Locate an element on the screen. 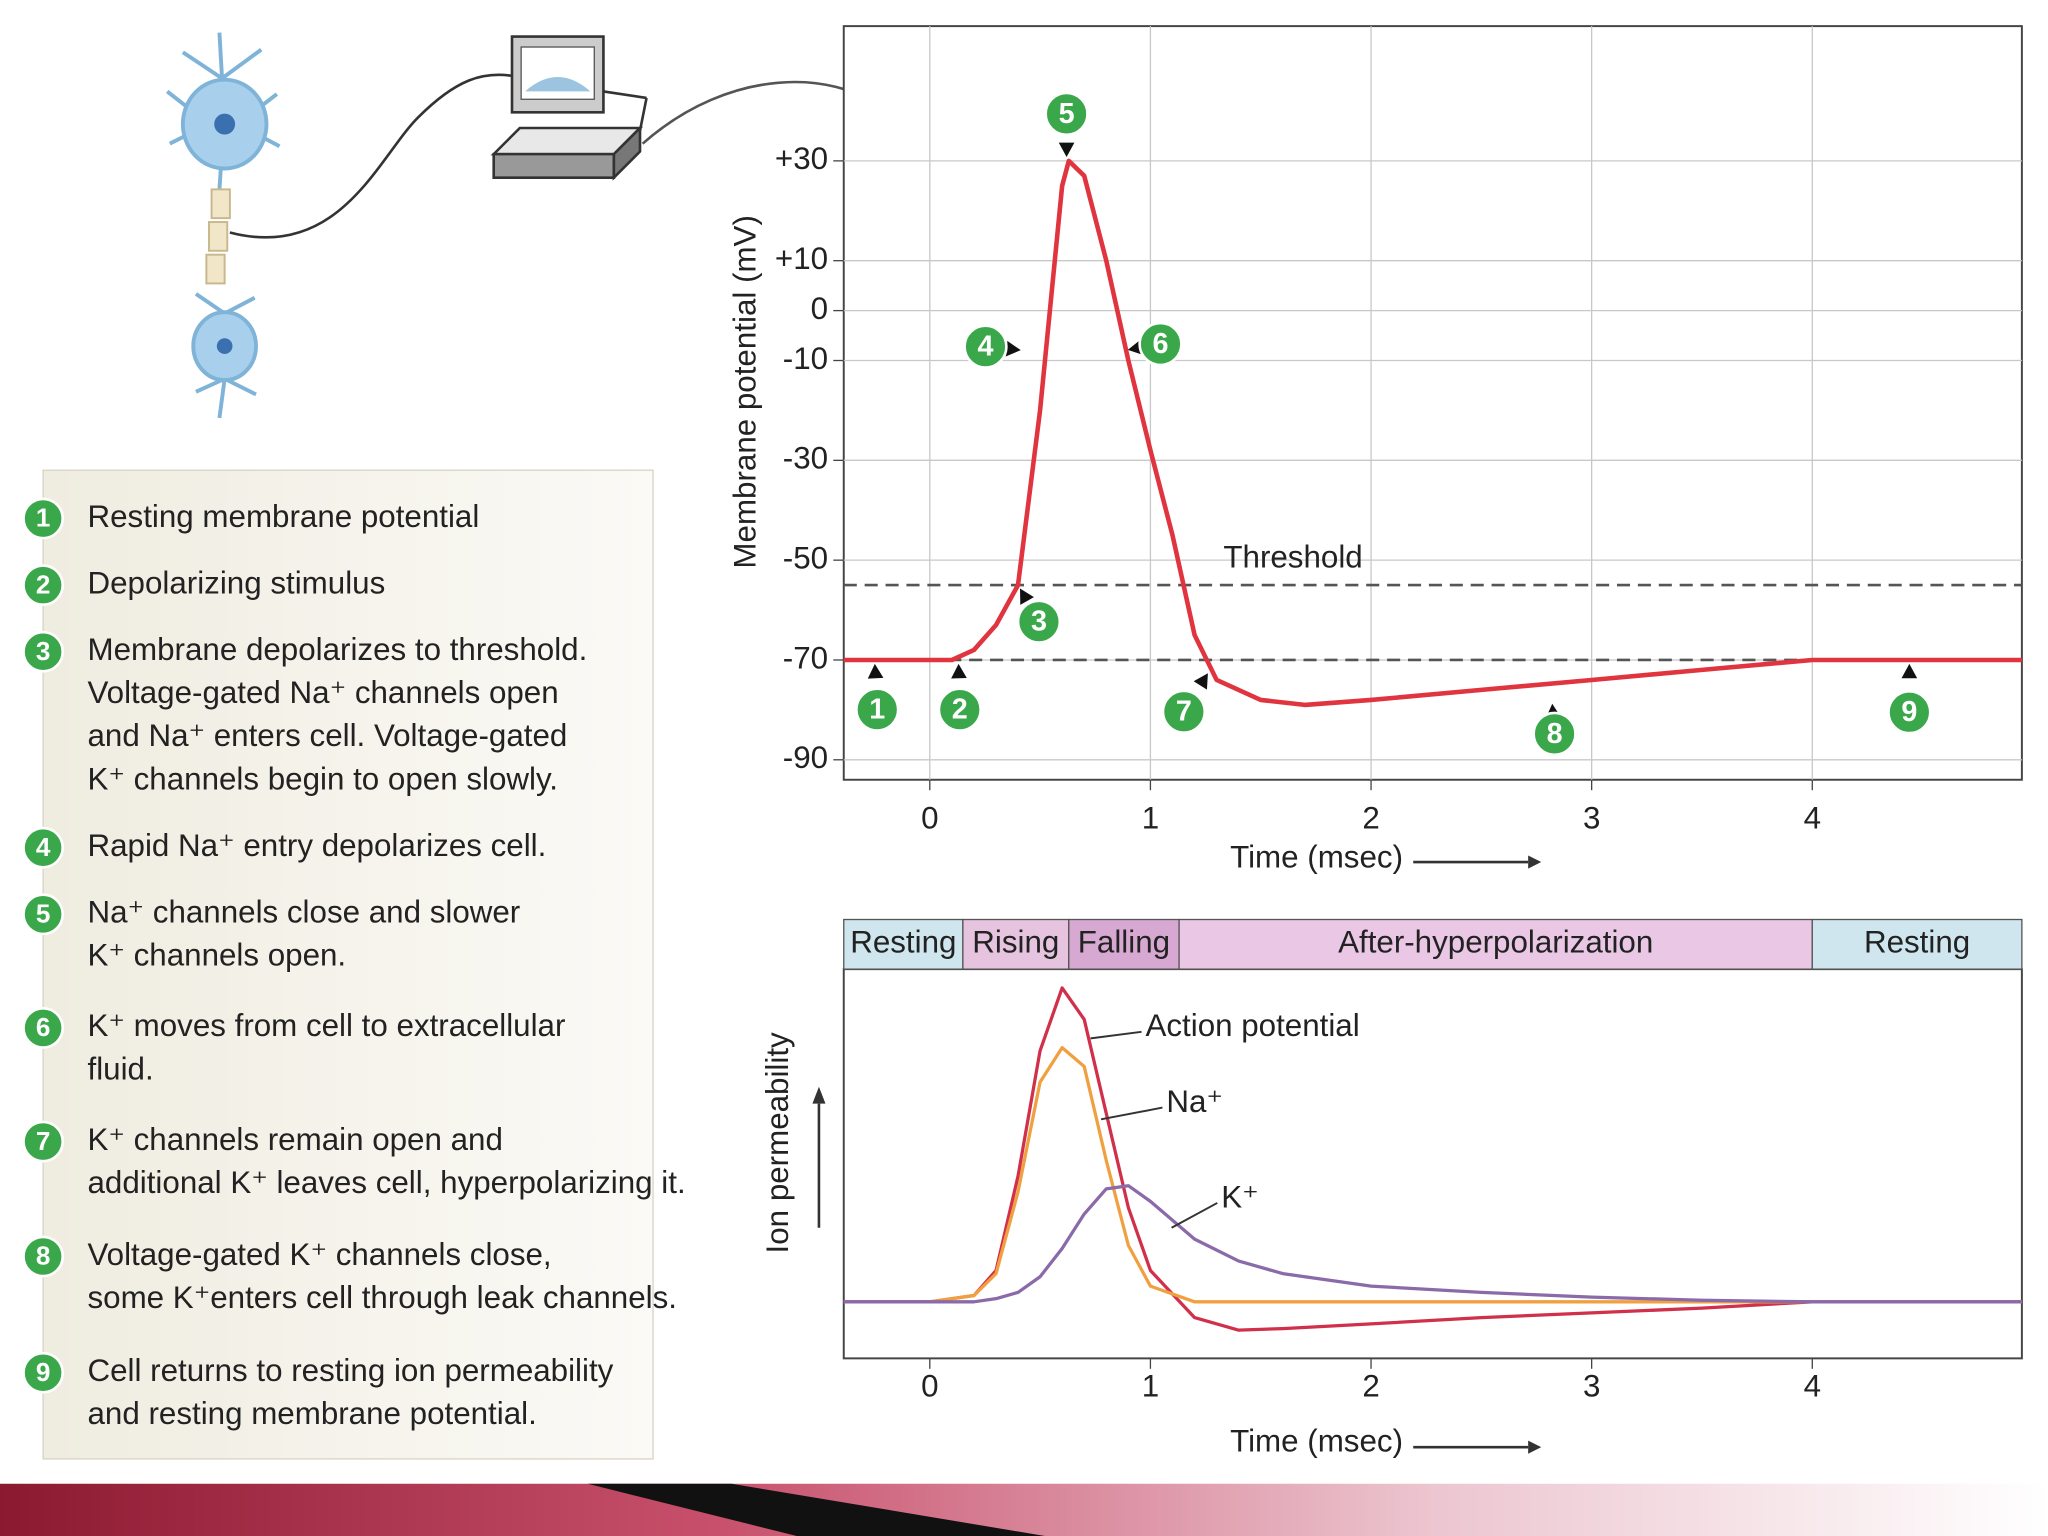 The width and height of the screenshot is (2048, 1536). series-label: K⁺ is located at coordinates (1239, 1196).